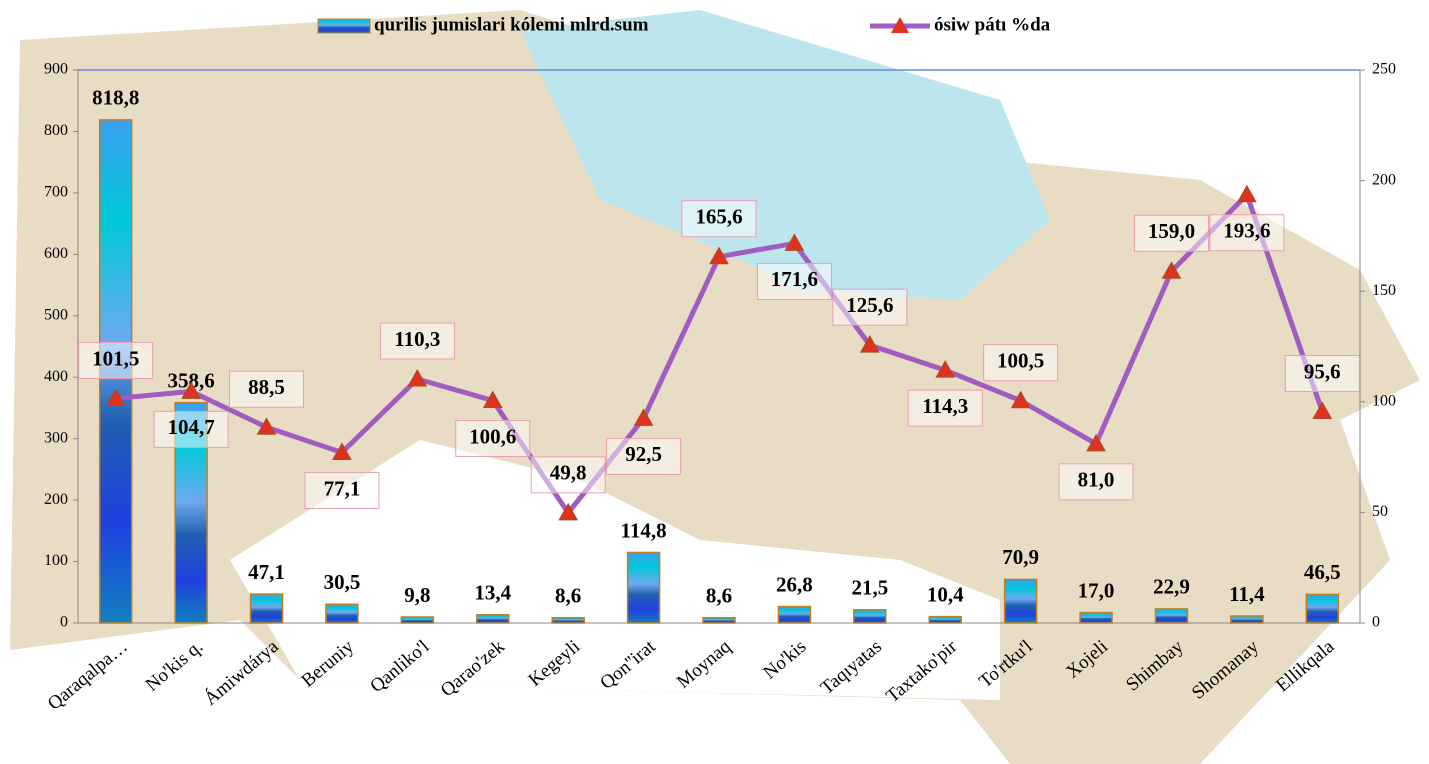  I want to click on y2-tick-label: 200, so click(1384, 179).